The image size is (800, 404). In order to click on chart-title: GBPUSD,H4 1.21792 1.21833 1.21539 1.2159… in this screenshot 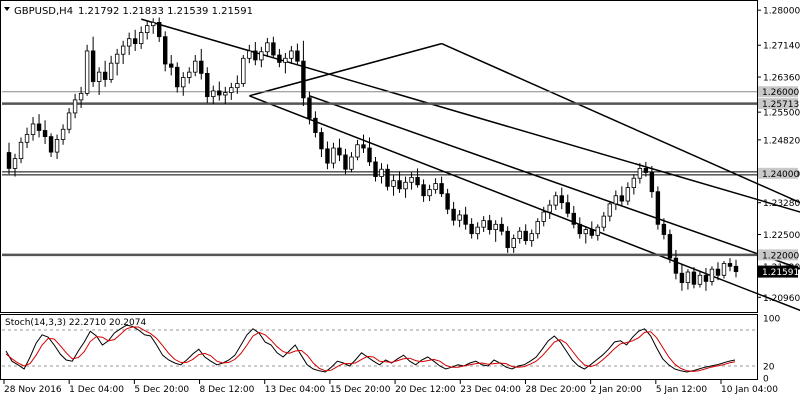, I will do `click(128, 11)`.